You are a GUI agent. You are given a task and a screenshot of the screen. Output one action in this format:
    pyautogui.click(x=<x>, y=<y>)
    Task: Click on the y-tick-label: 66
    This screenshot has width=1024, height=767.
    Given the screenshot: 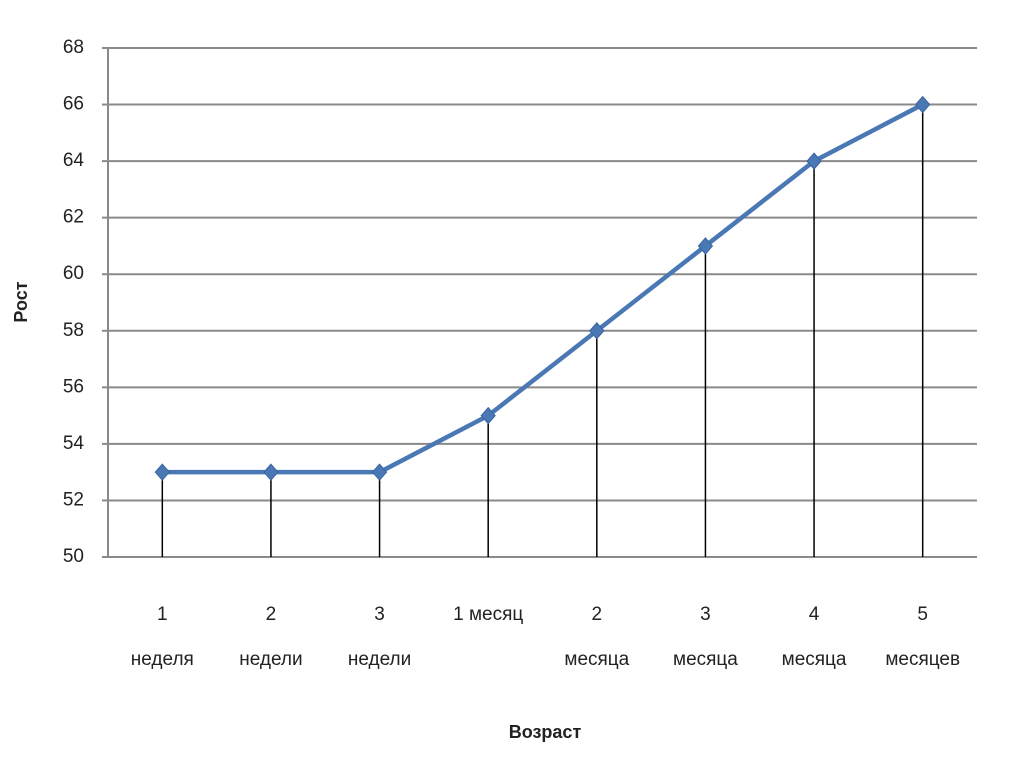 What is the action you would take?
    pyautogui.click(x=73, y=104)
    